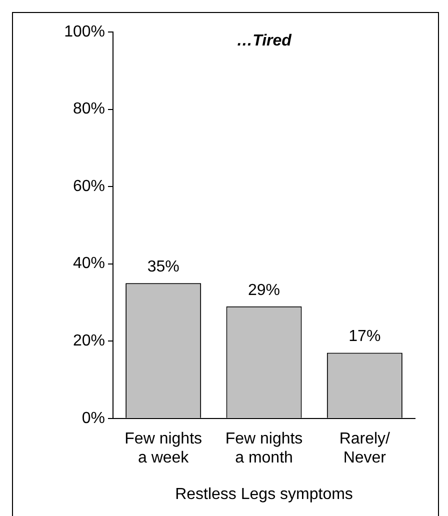  Describe the element at coordinates (264, 448) in the screenshot. I see `x-tick-label: Few nights a month` at that location.